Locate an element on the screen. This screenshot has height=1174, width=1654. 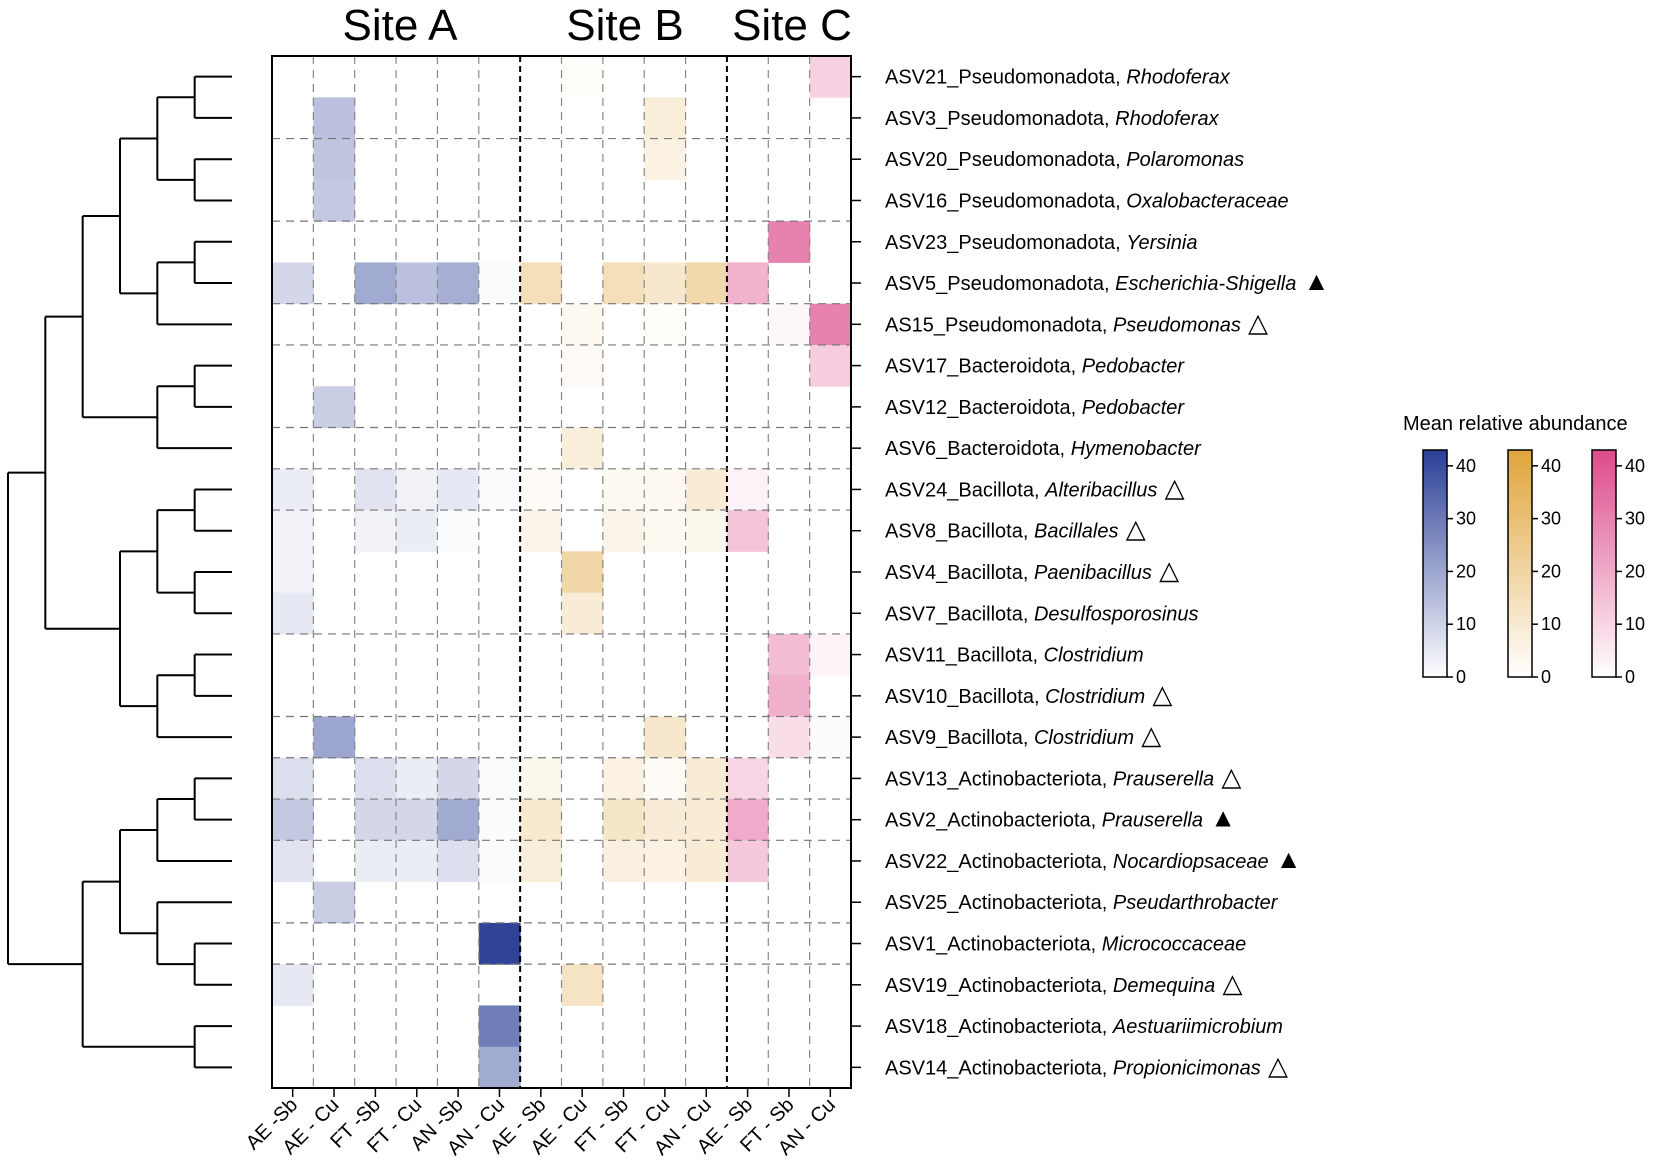
row-label: ASV8_Bacillota, Bacillales △ is located at coordinates (1015, 529).